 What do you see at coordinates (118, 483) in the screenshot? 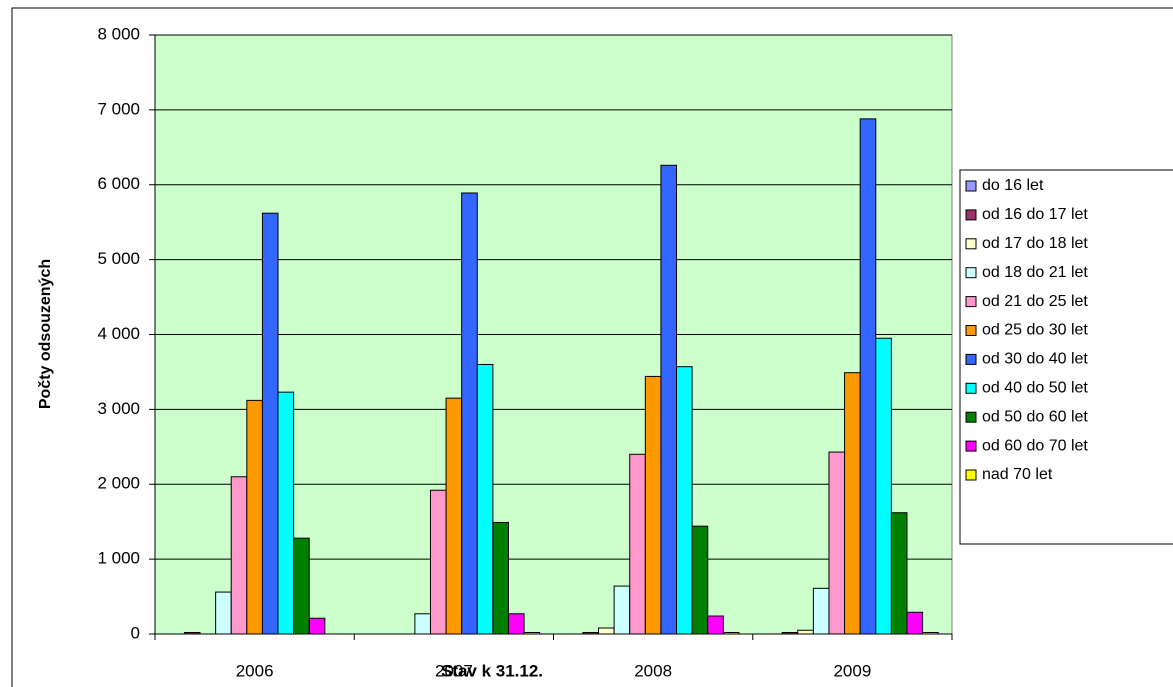
I see `y-tick-label: 2 000` at bounding box center [118, 483].